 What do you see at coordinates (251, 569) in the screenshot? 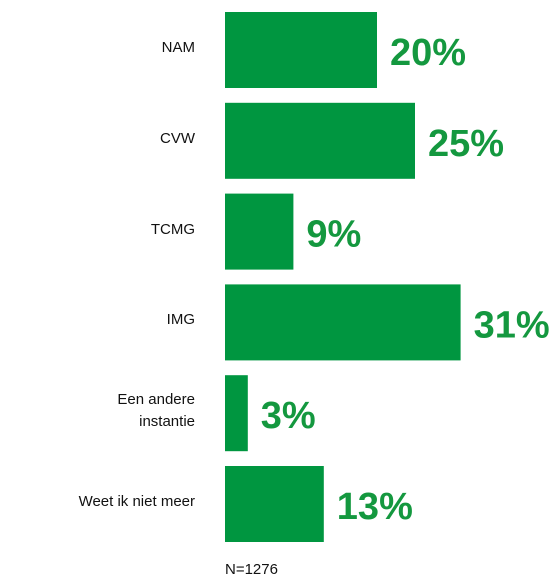
I see `sample-size-note: N=1276` at bounding box center [251, 569].